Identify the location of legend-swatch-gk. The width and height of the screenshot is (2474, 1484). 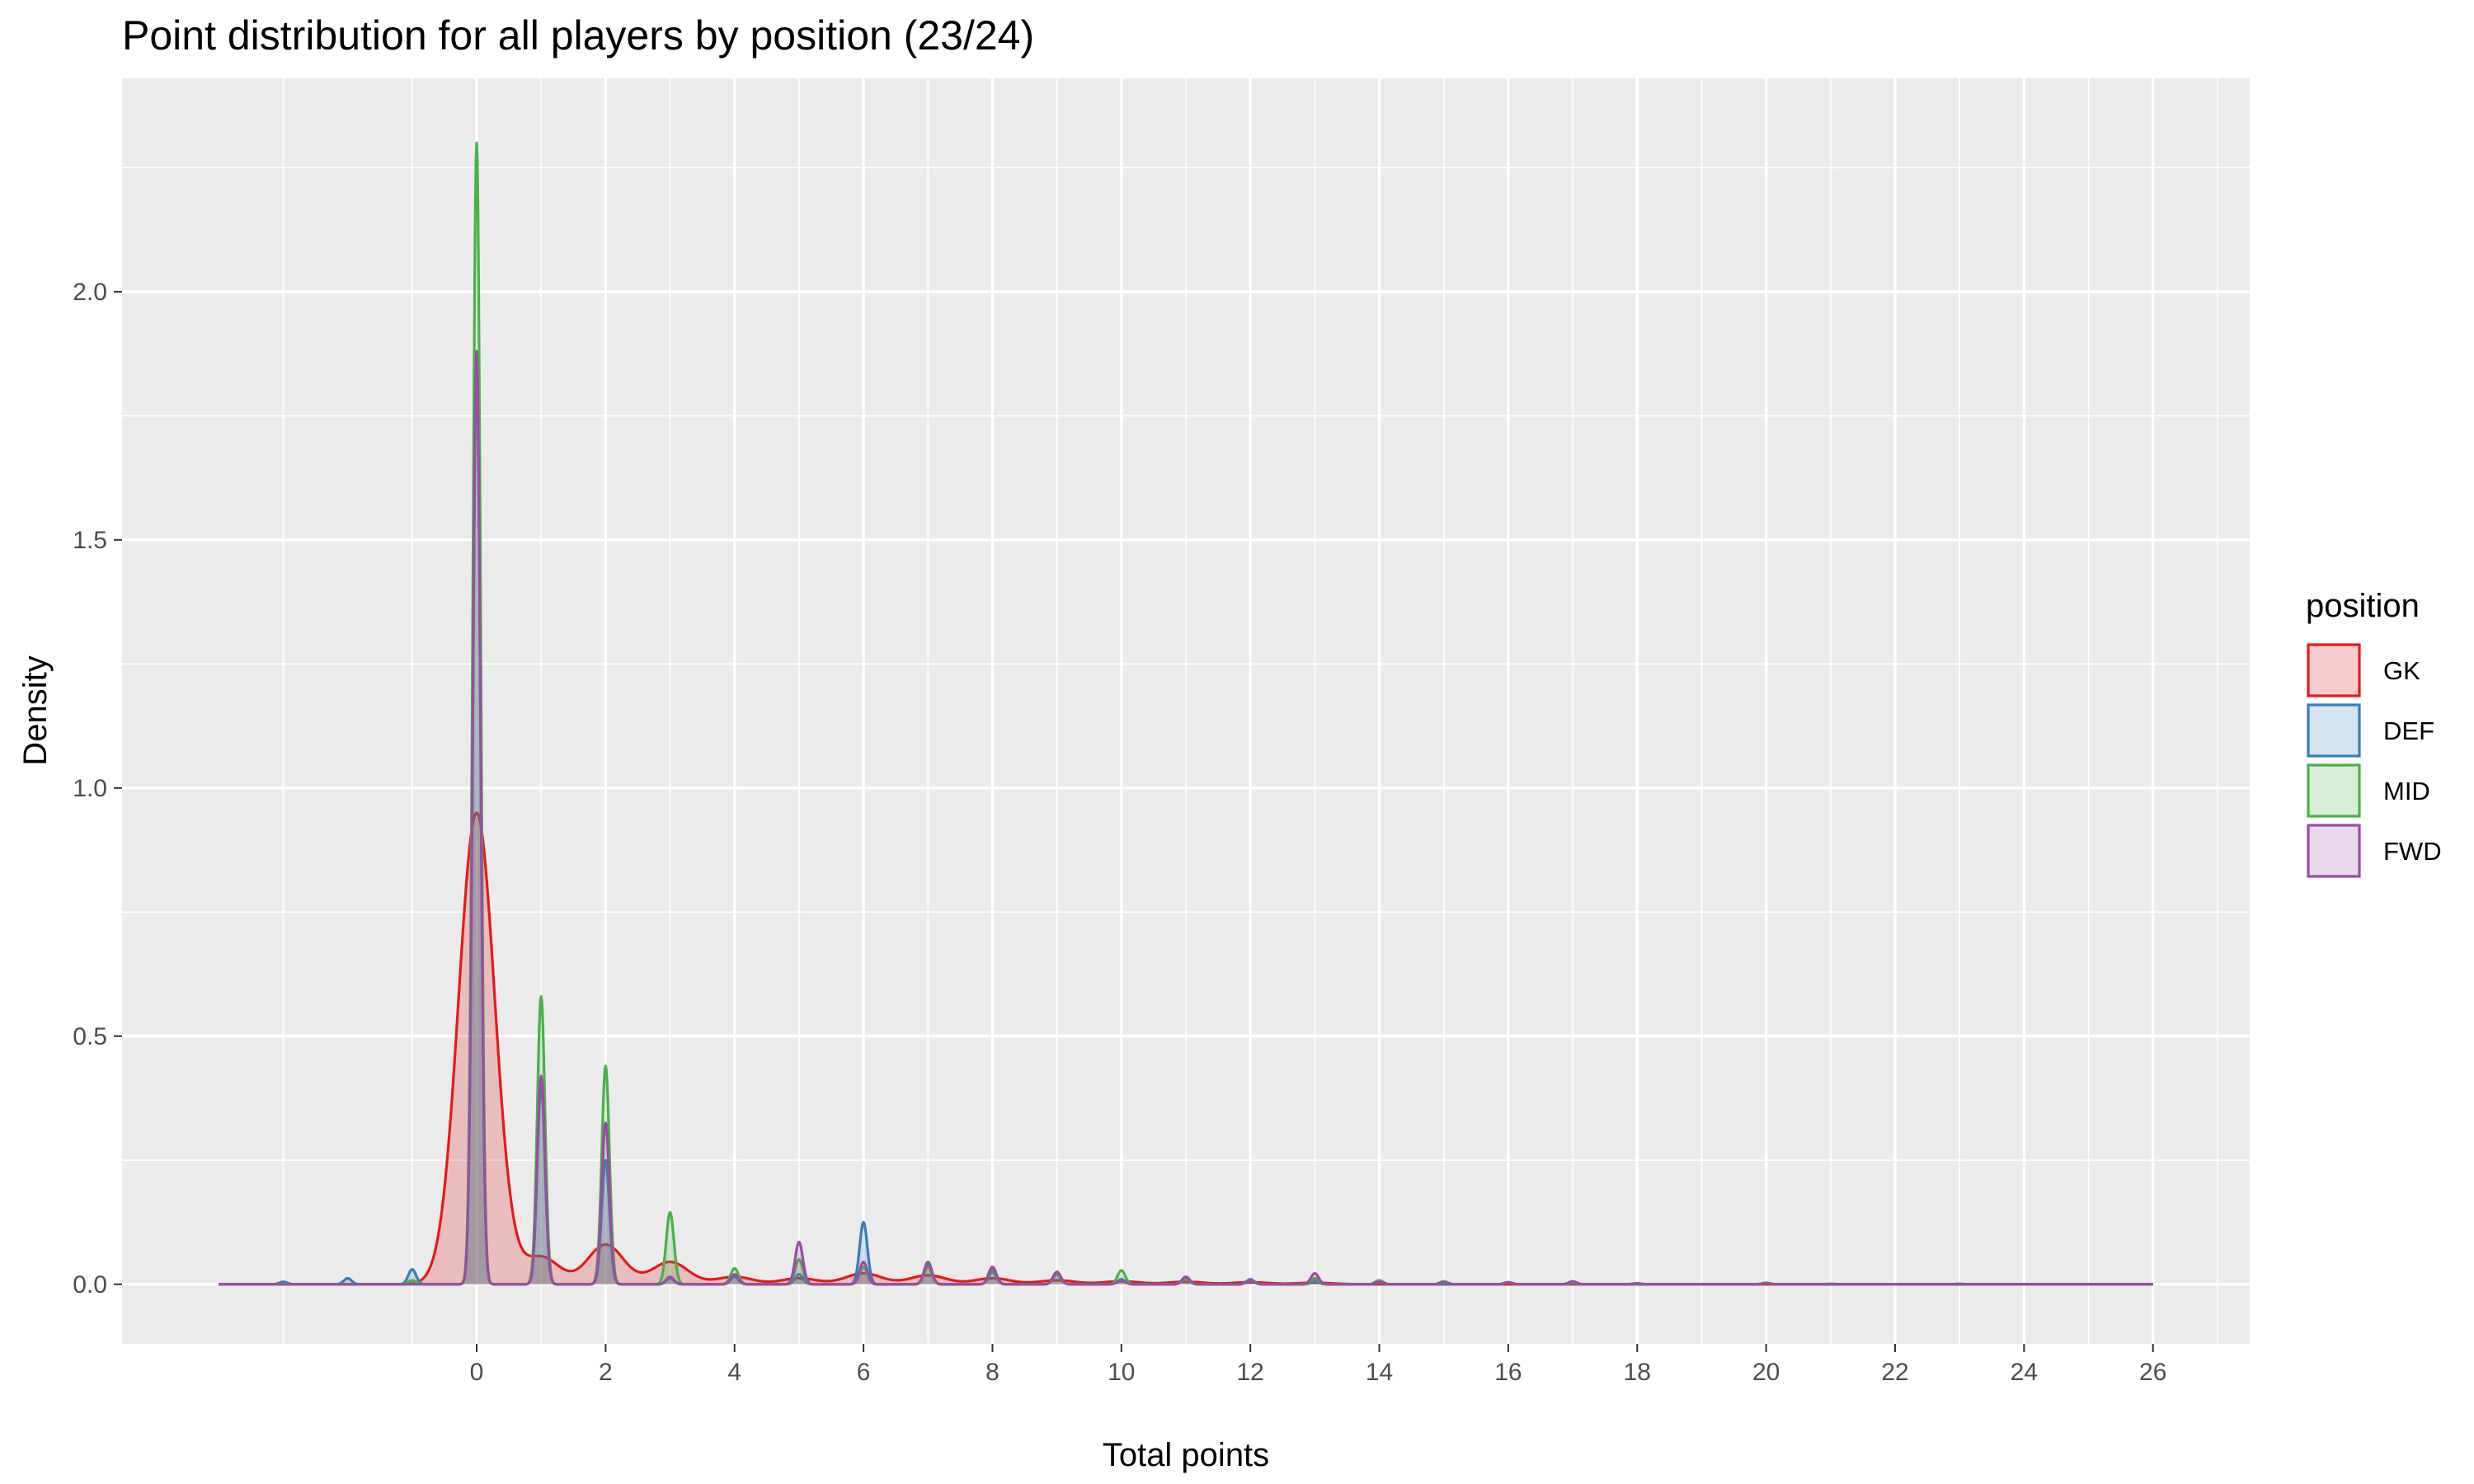
(2334, 670).